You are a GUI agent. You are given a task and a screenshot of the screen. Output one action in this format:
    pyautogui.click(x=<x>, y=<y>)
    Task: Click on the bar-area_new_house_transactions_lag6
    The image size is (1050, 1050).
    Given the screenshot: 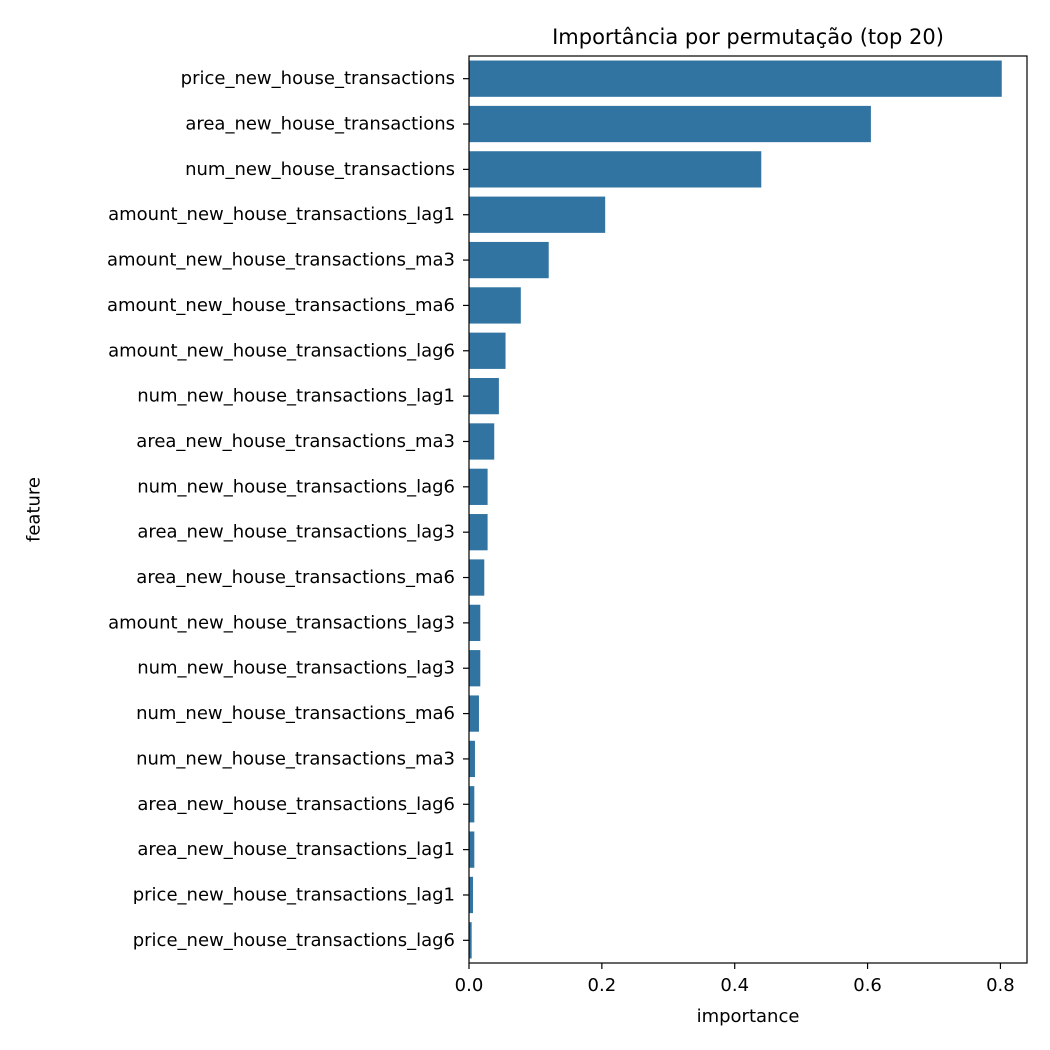 What is the action you would take?
    pyautogui.click(x=472, y=804)
    